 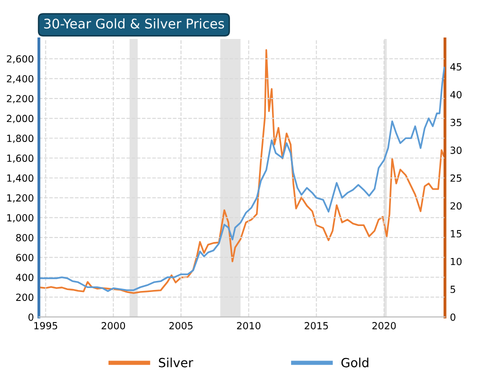 What do you see at coordinates (31, 317) in the screenshot?
I see `y-tick-label: 0` at bounding box center [31, 317].